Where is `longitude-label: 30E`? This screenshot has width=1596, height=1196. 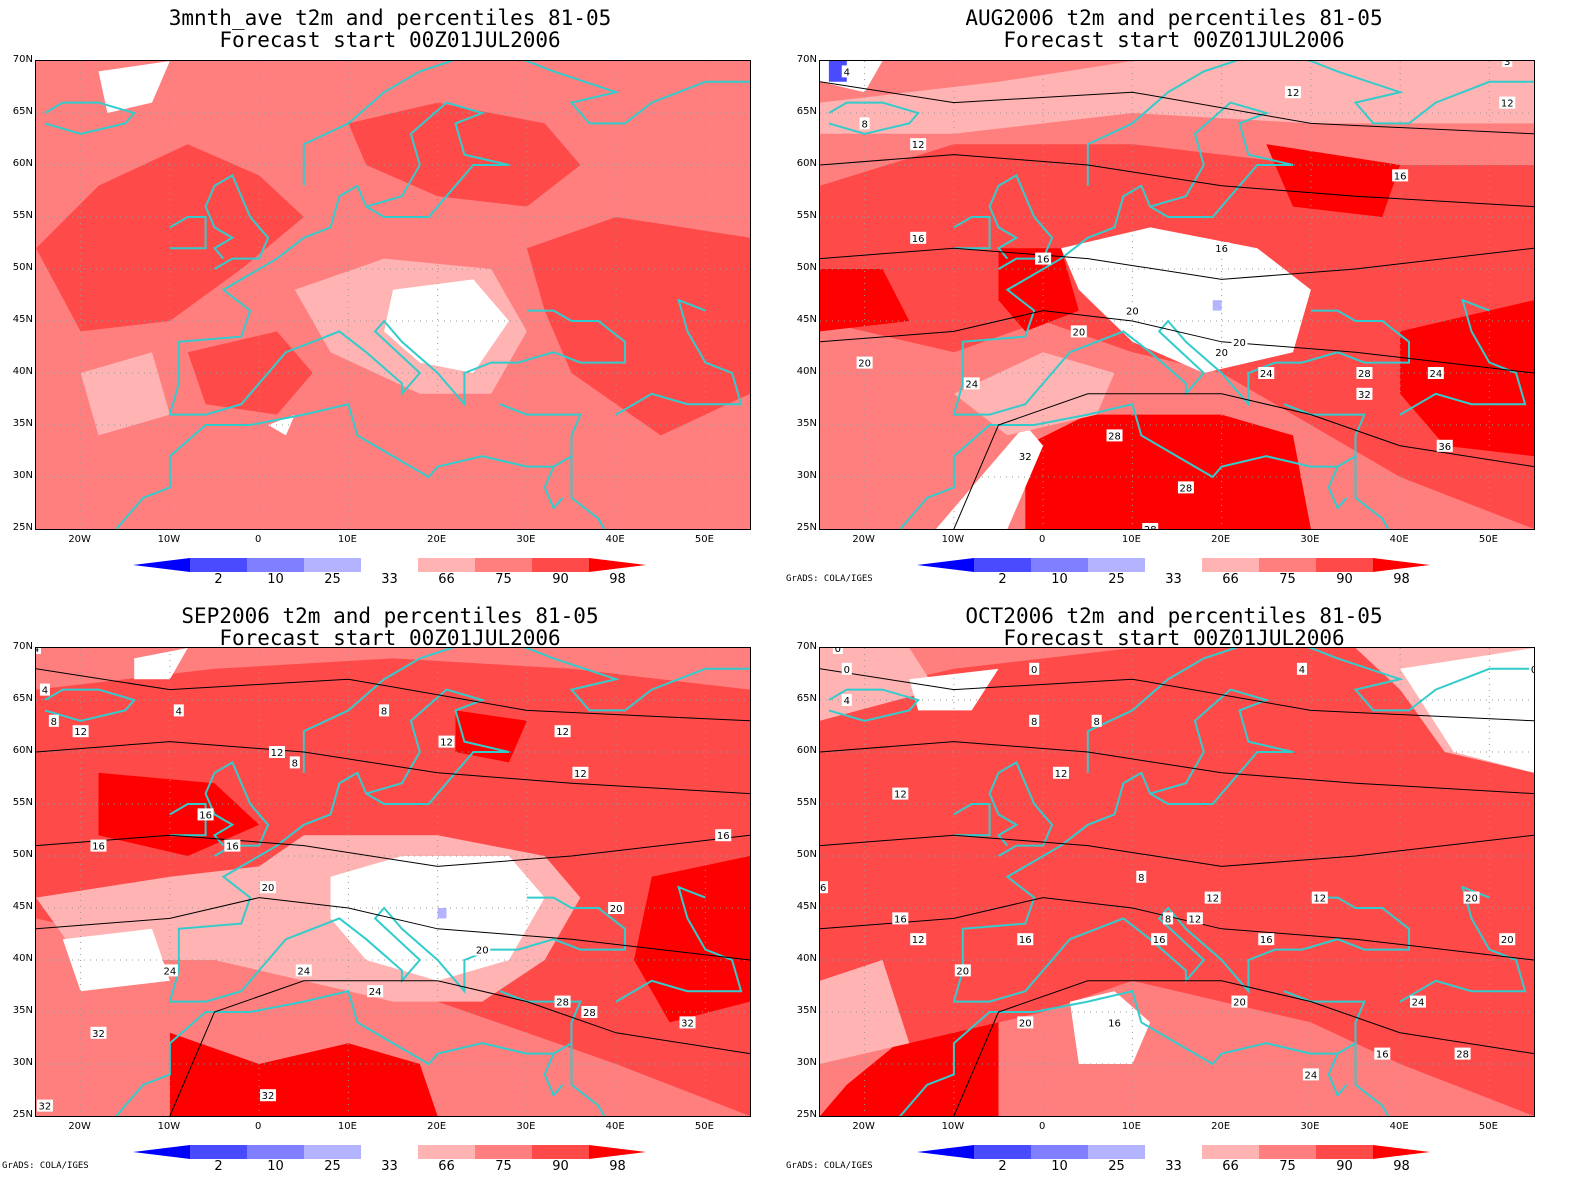
longitude-label: 30E is located at coordinates (526, 539).